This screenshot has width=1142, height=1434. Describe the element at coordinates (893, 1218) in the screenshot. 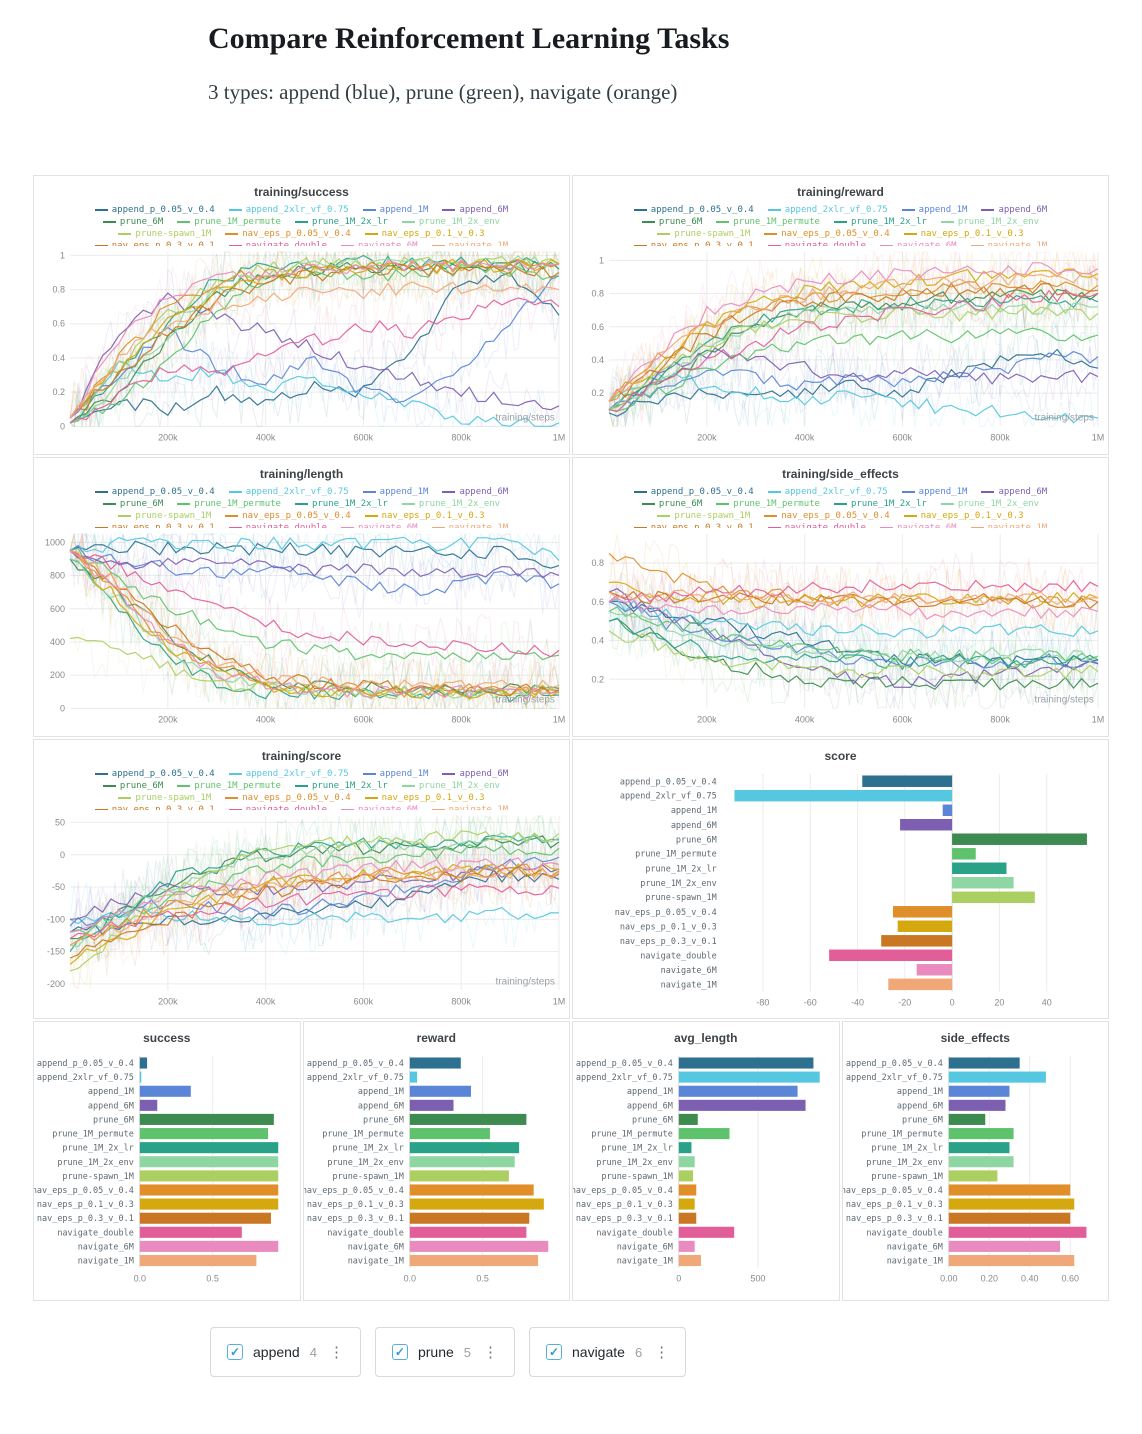

I see `svg-text: nav_eps_p_0.3_v_0.1` at that location.